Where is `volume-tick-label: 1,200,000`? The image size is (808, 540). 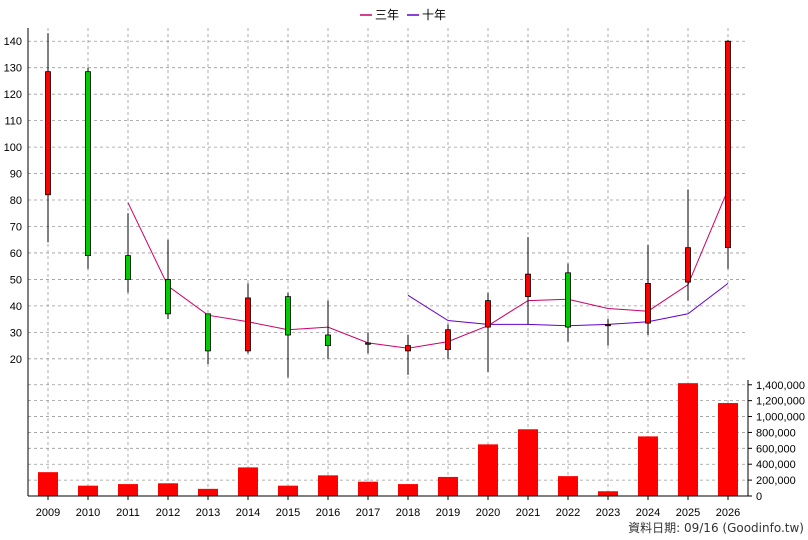 volume-tick-label: 1,200,000 is located at coordinates (780, 402).